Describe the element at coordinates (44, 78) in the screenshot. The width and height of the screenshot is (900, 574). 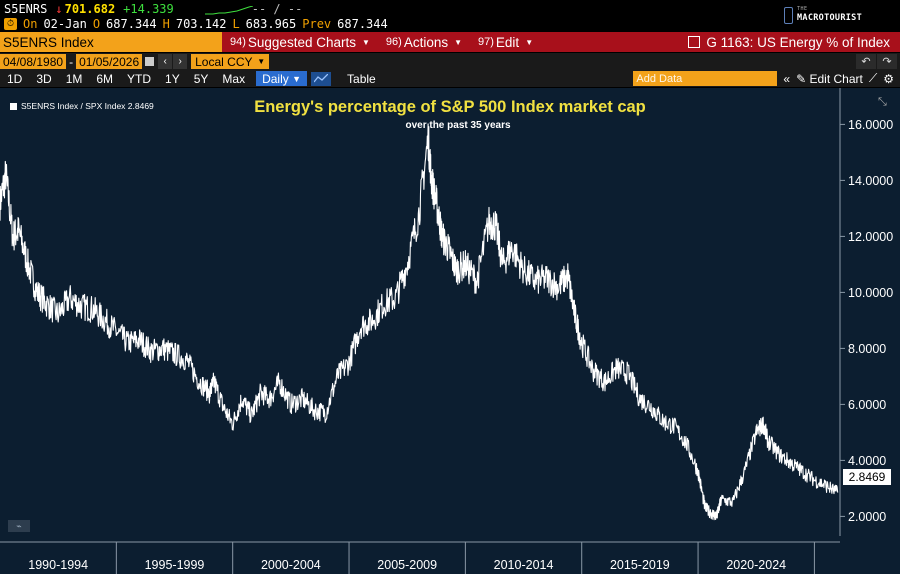
I see `period-3d: 3D` at that location.